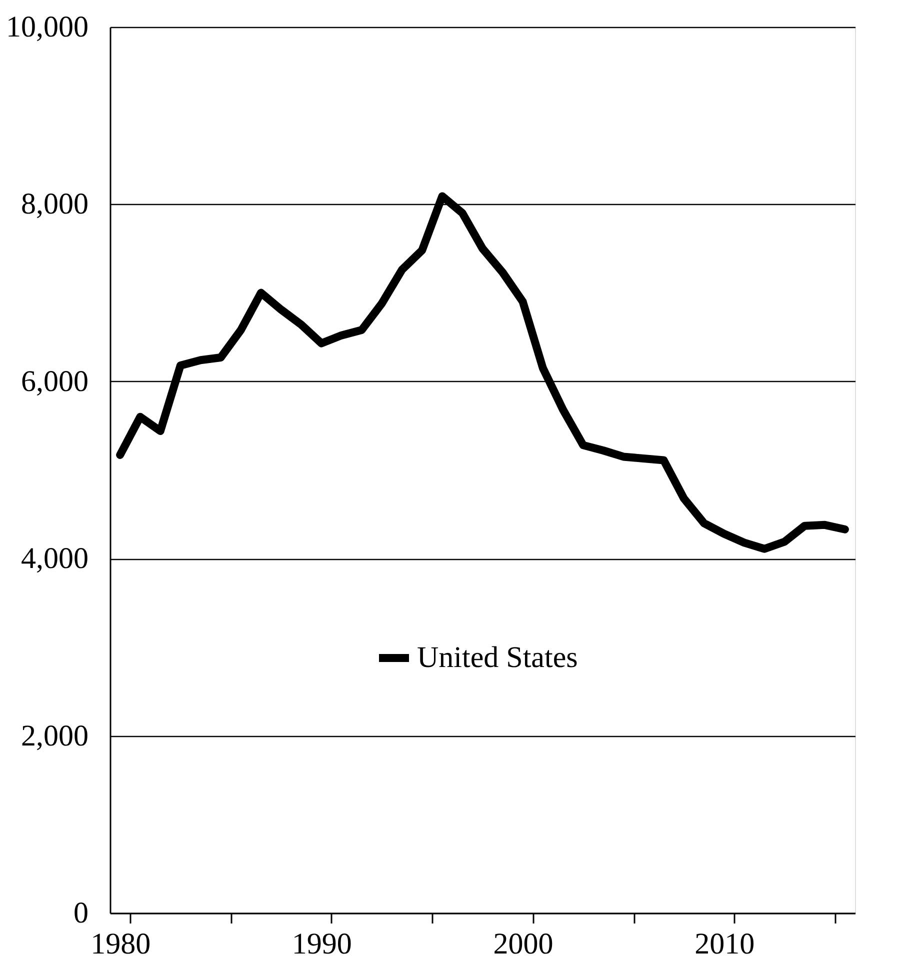  Describe the element at coordinates (322, 944) in the screenshot. I see `x-tick-label: 1990` at that location.